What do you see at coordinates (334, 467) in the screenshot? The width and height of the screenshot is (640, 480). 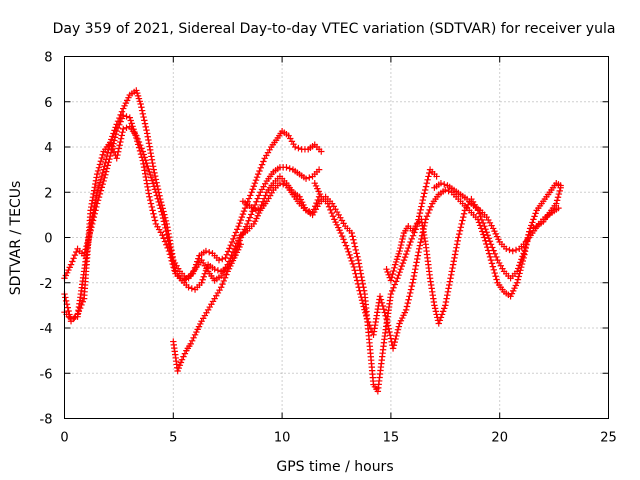 I see `x-axis-title: GPS time / hours` at bounding box center [334, 467].